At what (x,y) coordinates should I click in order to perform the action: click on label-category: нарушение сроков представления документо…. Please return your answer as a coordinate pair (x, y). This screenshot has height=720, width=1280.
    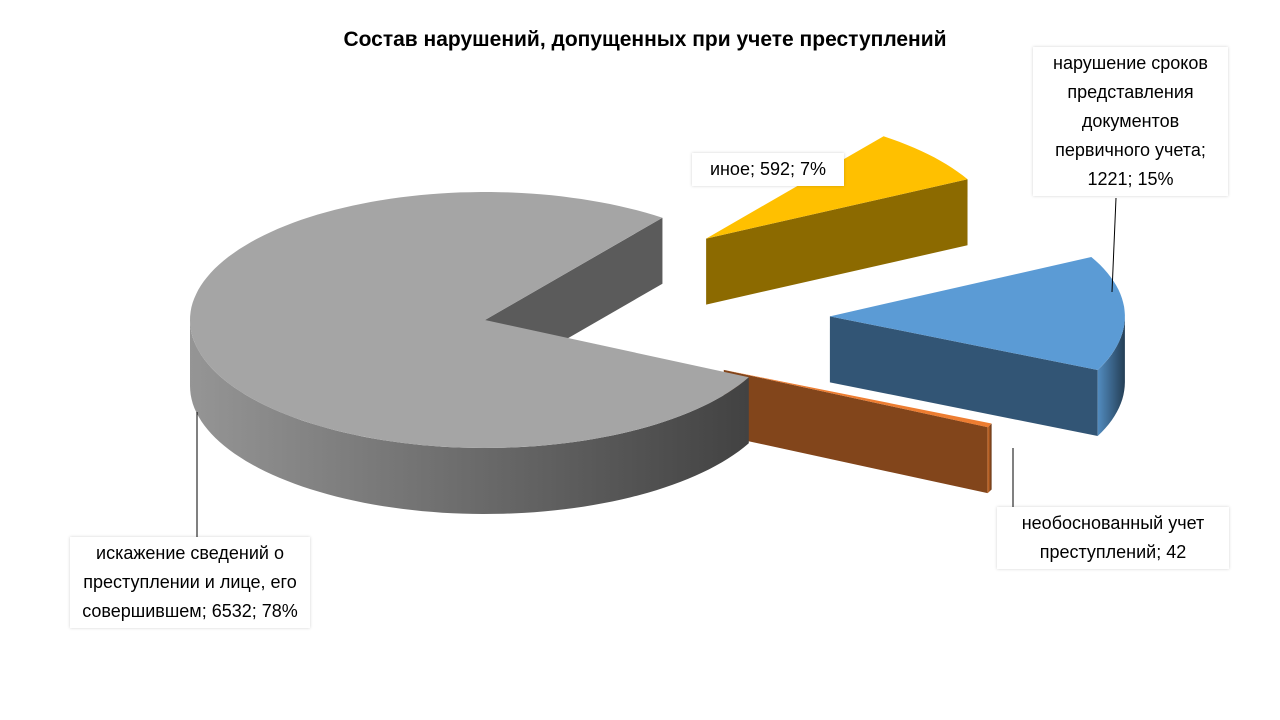
    Looking at the image, I should click on (1130, 106).